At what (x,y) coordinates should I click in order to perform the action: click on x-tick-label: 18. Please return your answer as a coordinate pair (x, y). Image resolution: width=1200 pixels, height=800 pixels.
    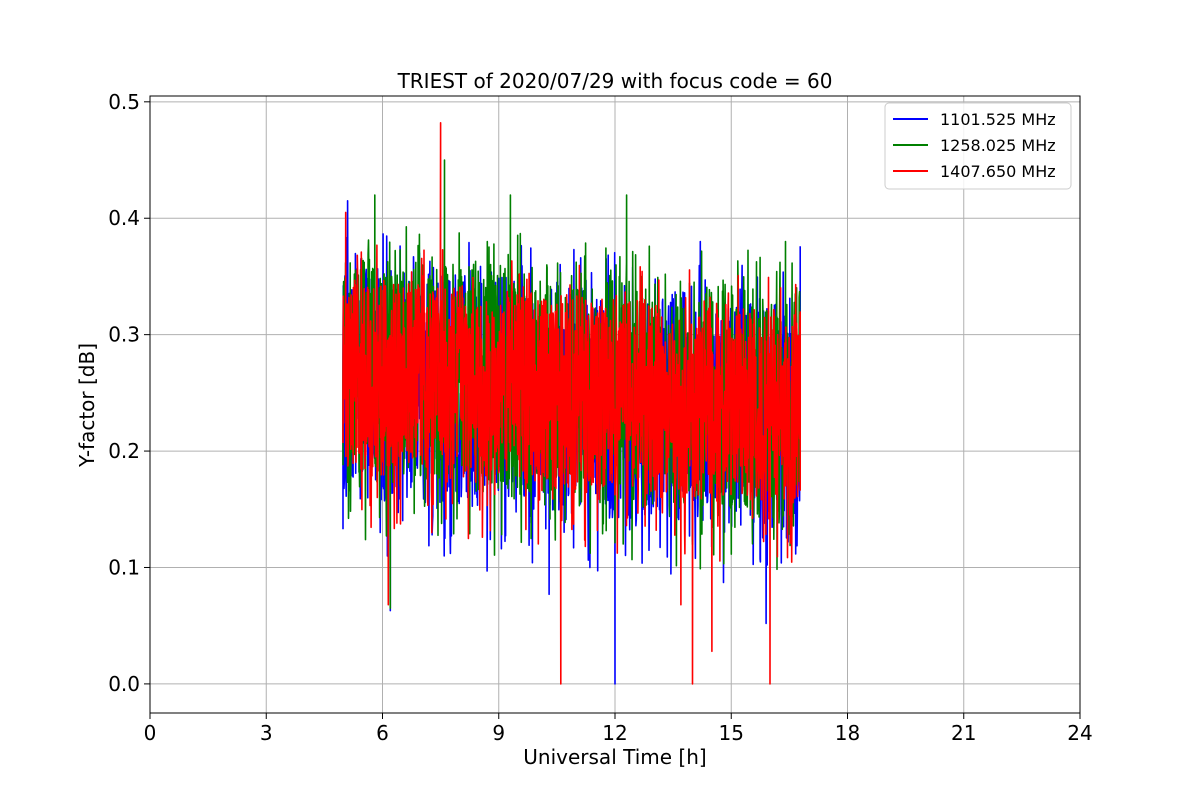
    Looking at the image, I should click on (847, 733).